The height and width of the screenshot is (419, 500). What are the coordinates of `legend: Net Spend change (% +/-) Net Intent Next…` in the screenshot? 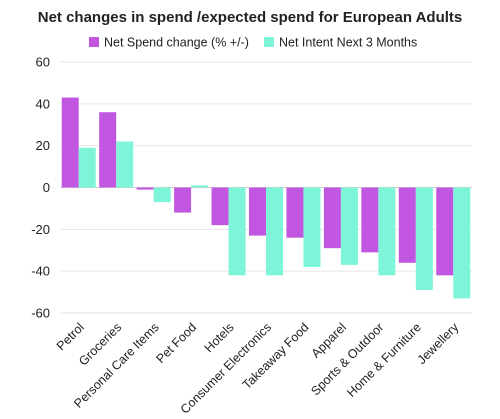 It's located at (253, 43).